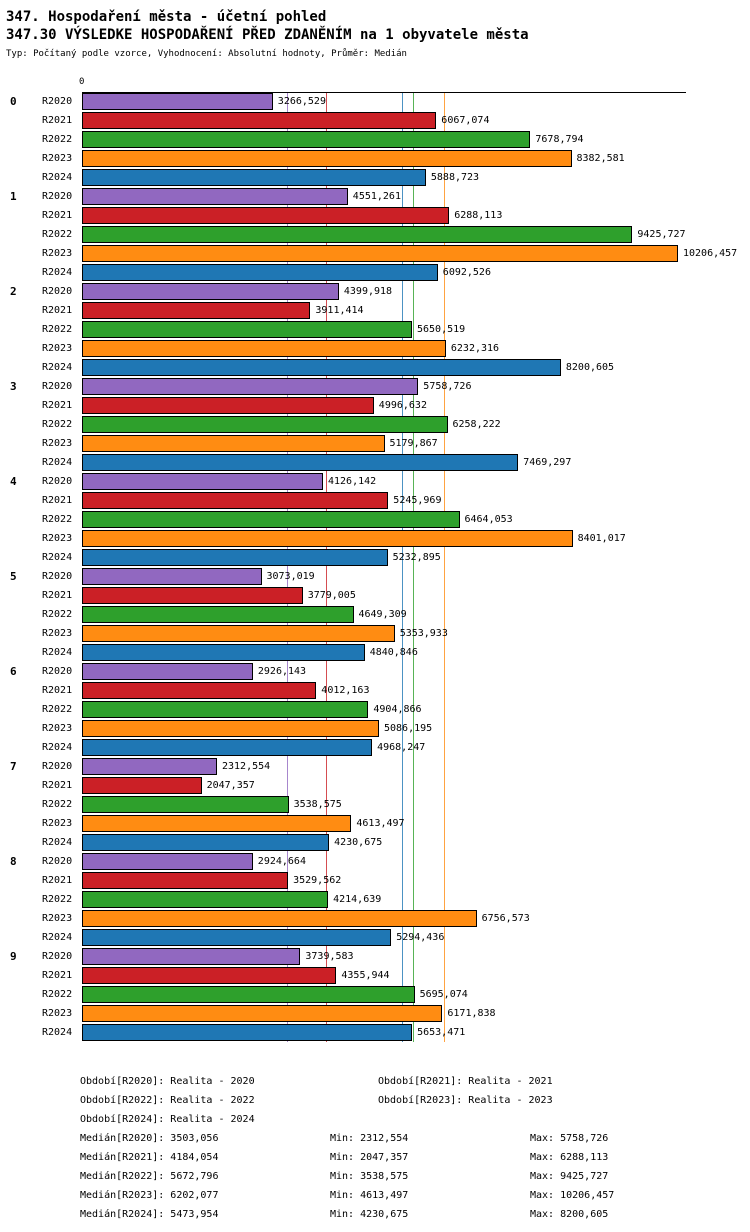 The height and width of the screenshot is (1232, 750). What do you see at coordinates (416, 842) in the screenshot?
I see `bar-track: 4230,675` at bounding box center [416, 842].